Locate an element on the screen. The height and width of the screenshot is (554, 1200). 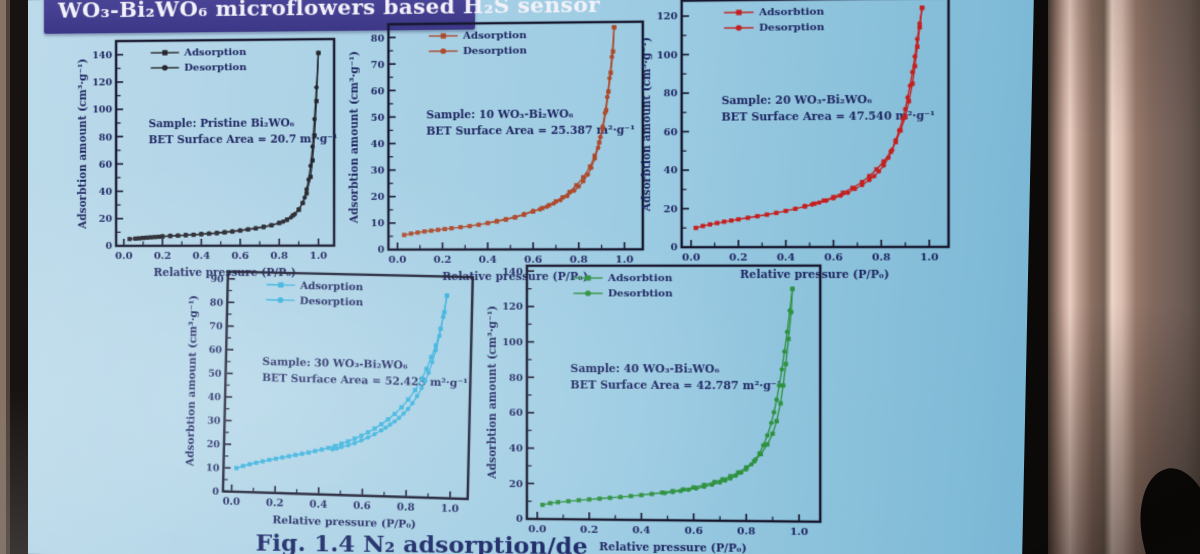
svg-text:BET Surface Area = 47.540 m²·g: BET Surface Area = 47.540 m²·g⁻¹ is located at coordinates (828, 117).